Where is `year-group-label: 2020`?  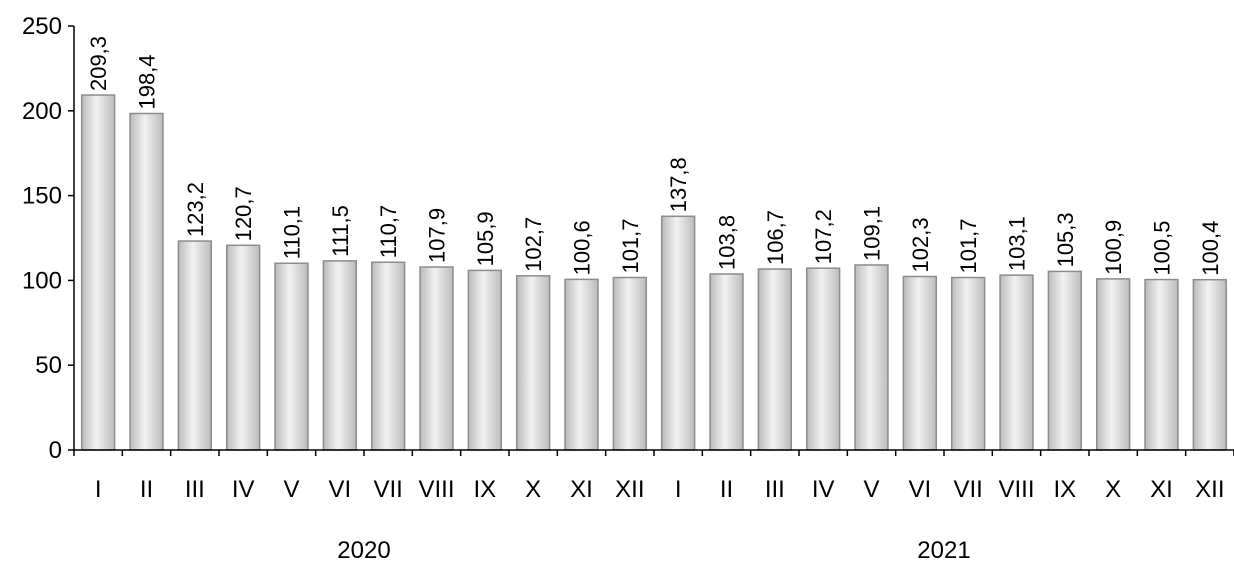
year-group-label: 2020 is located at coordinates (363, 549).